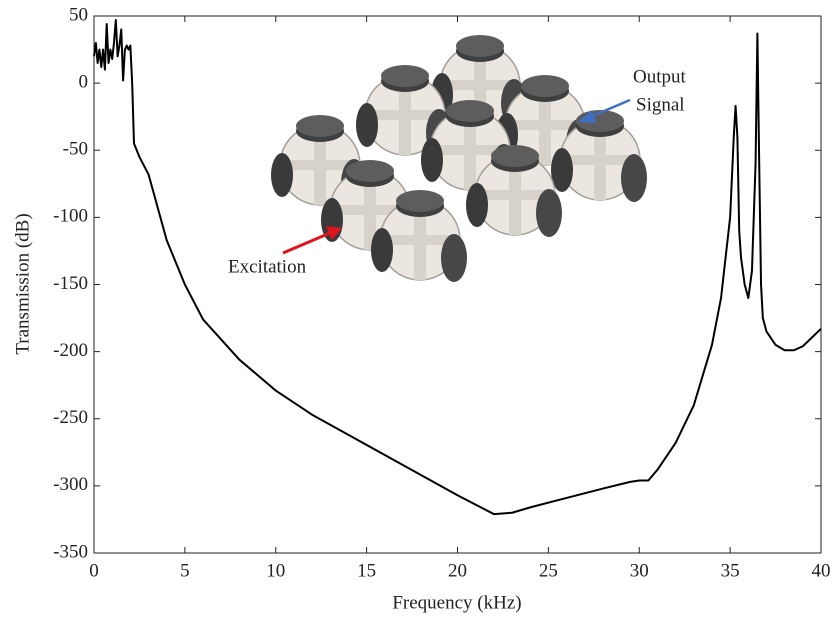 This screenshot has height=621, width=833. What do you see at coordinates (70, 216) in the screenshot?
I see `y-tick-label: -100` at bounding box center [70, 216].